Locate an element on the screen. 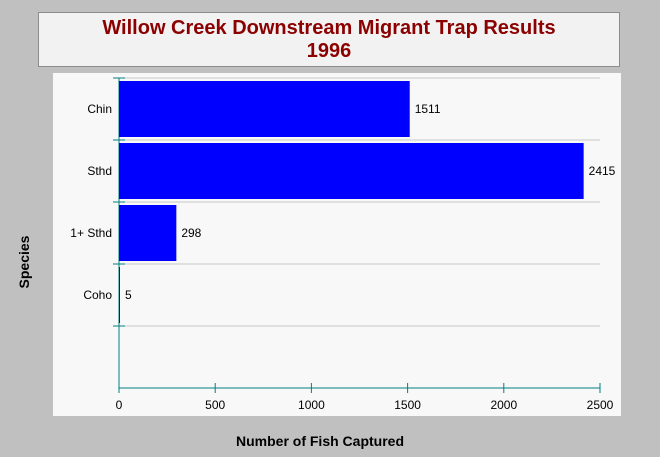 The width and height of the screenshot is (660, 457). x-axis-title: Number of Fish Captured is located at coordinates (320, 441).